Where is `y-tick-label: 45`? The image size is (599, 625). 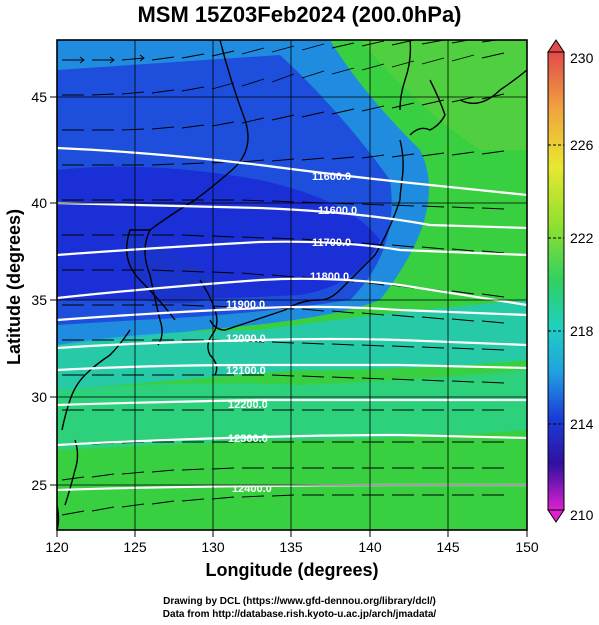 y-tick-label: 45 is located at coordinates (39, 97).